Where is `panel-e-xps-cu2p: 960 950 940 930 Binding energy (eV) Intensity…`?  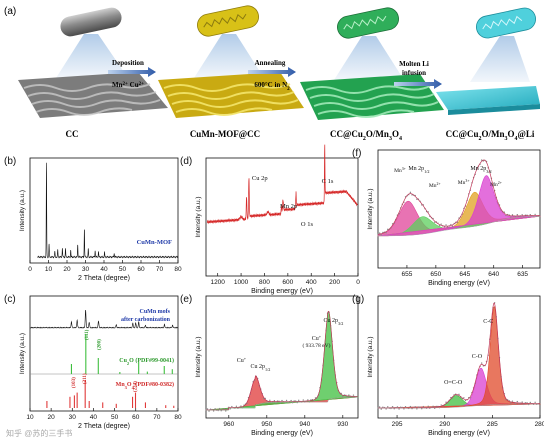 panel-e-xps-cu2p: 960 950 940 930 Binding energy (eV) Intensity… is located at coordinates (269, 365).